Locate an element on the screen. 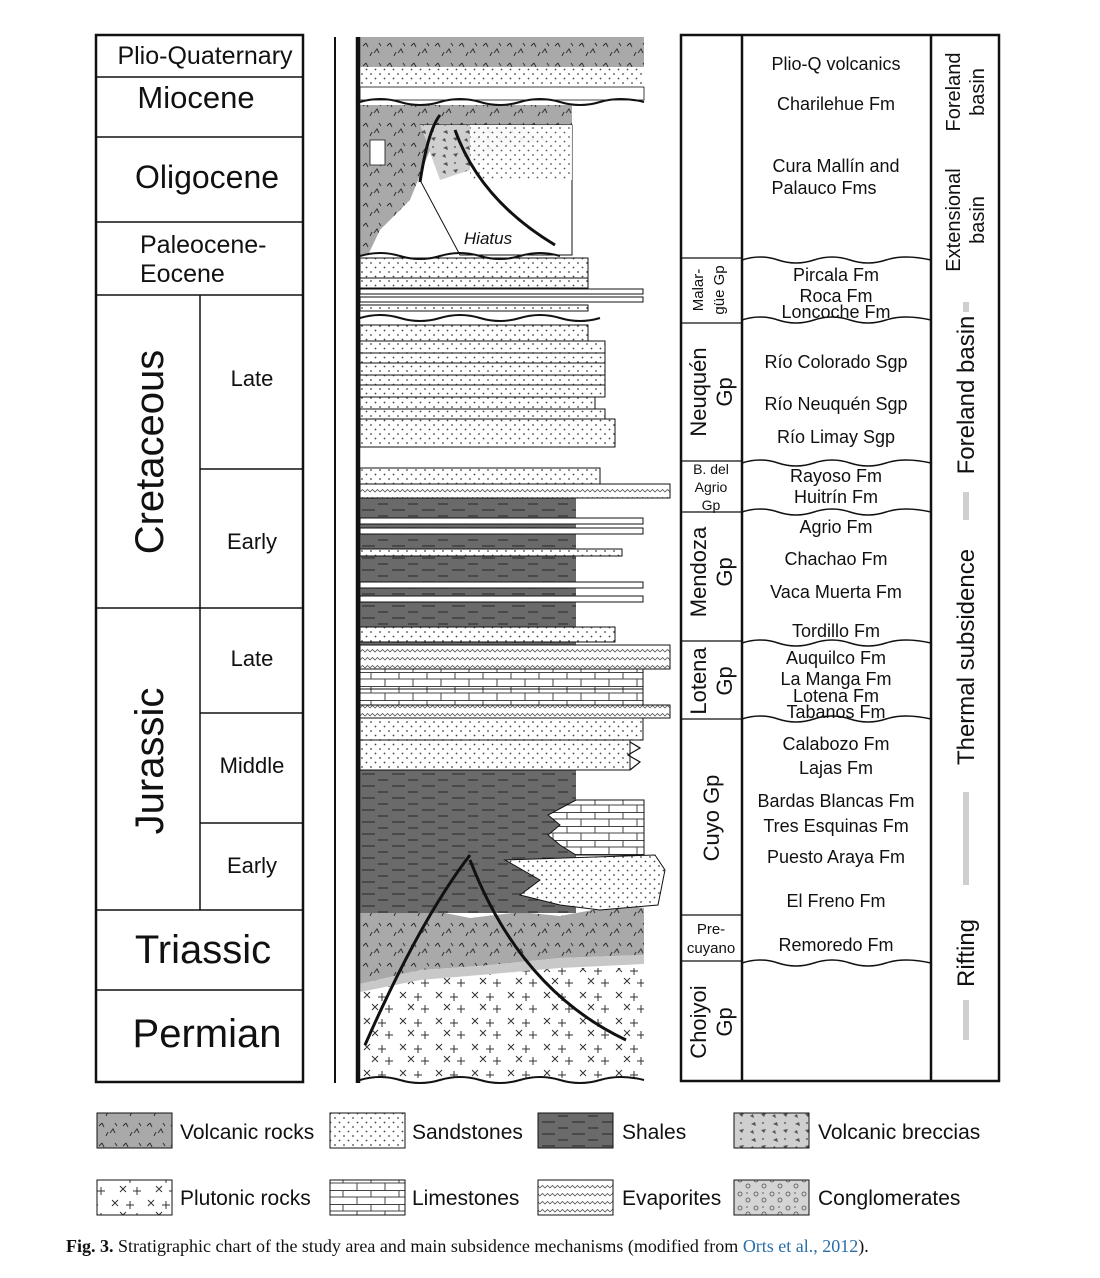  legend-volcanic-rocks: Volcanic rocks is located at coordinates (205, 1130).